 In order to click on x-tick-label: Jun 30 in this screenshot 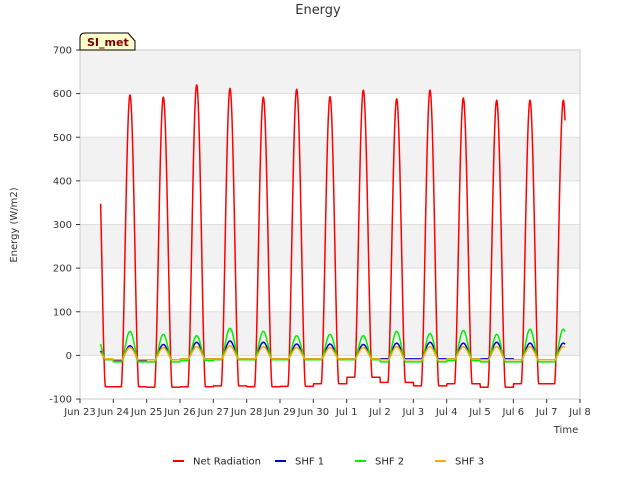, I will do `click(313, 412)`.